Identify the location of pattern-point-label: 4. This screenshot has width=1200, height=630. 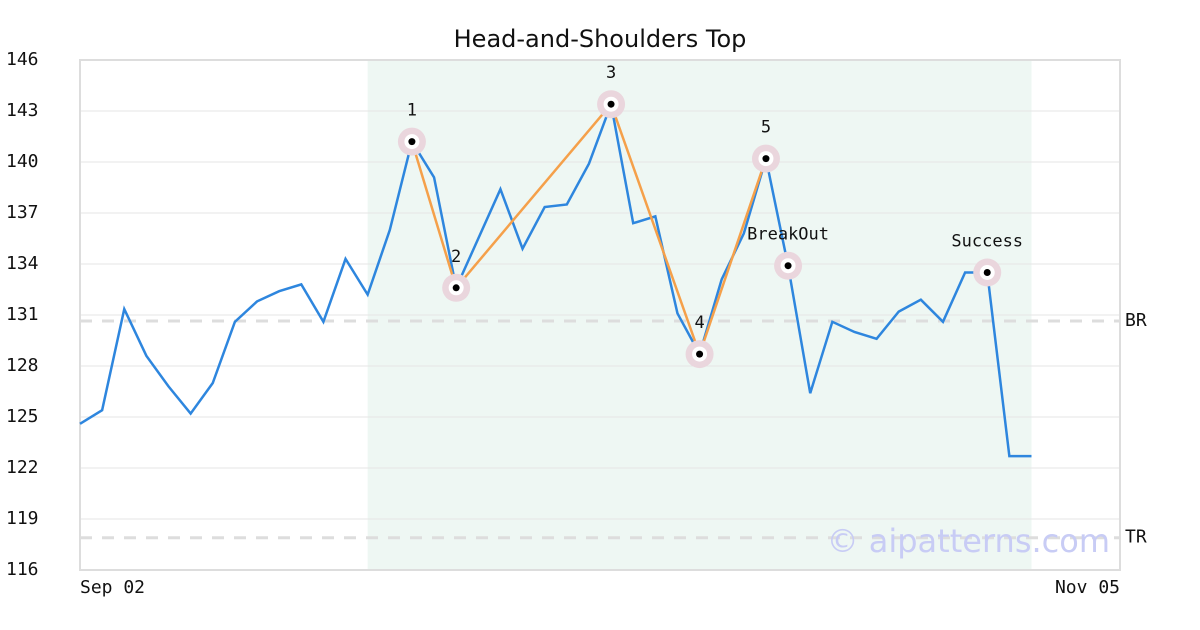
(699, 323).